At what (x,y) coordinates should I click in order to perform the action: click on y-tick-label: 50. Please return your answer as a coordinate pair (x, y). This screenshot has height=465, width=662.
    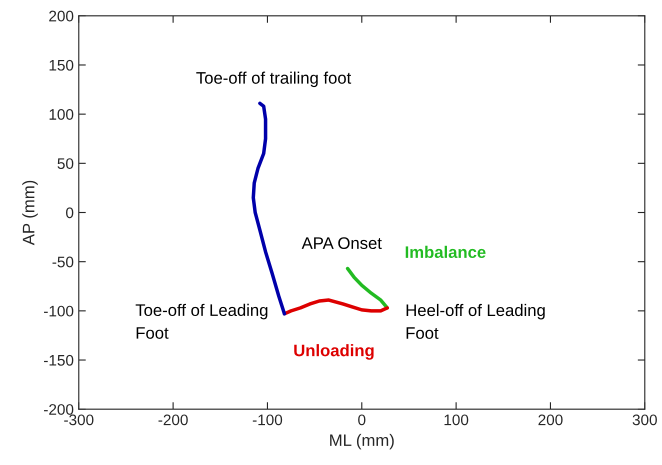
    Looking at the image, I should click on (66, 164).